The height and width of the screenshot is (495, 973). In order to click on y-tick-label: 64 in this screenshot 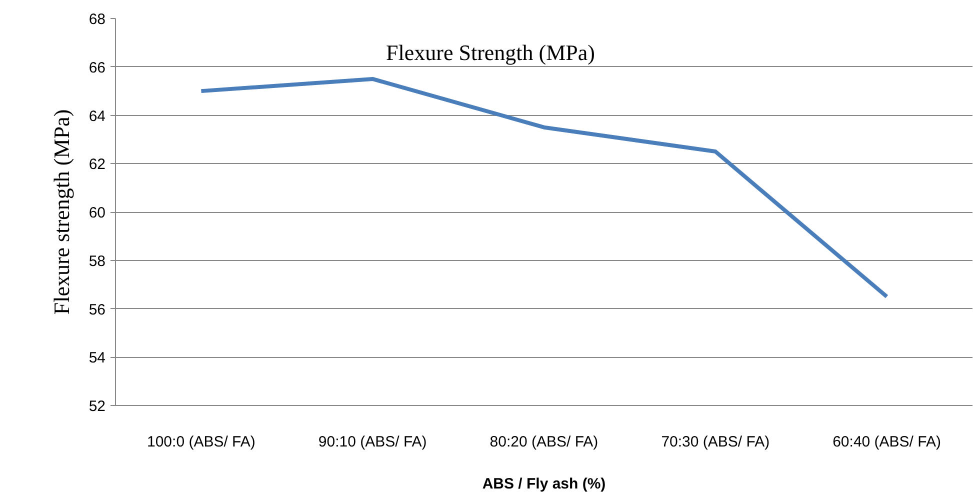, I will do `click(97, 116)`.